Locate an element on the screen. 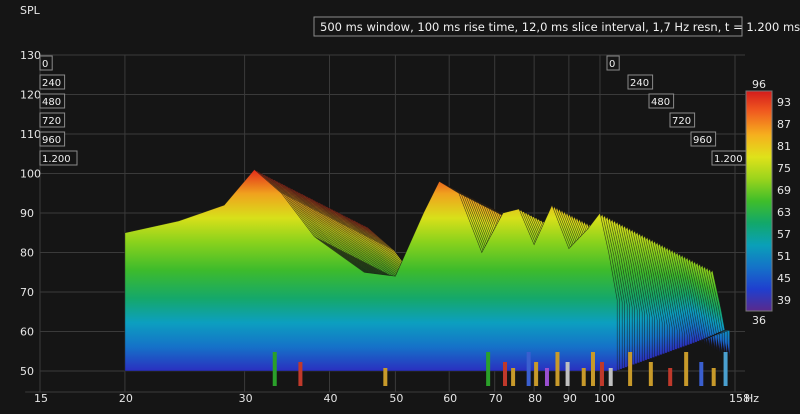  colorbar-tick-93: 93 is located at coordinates (784, 102).